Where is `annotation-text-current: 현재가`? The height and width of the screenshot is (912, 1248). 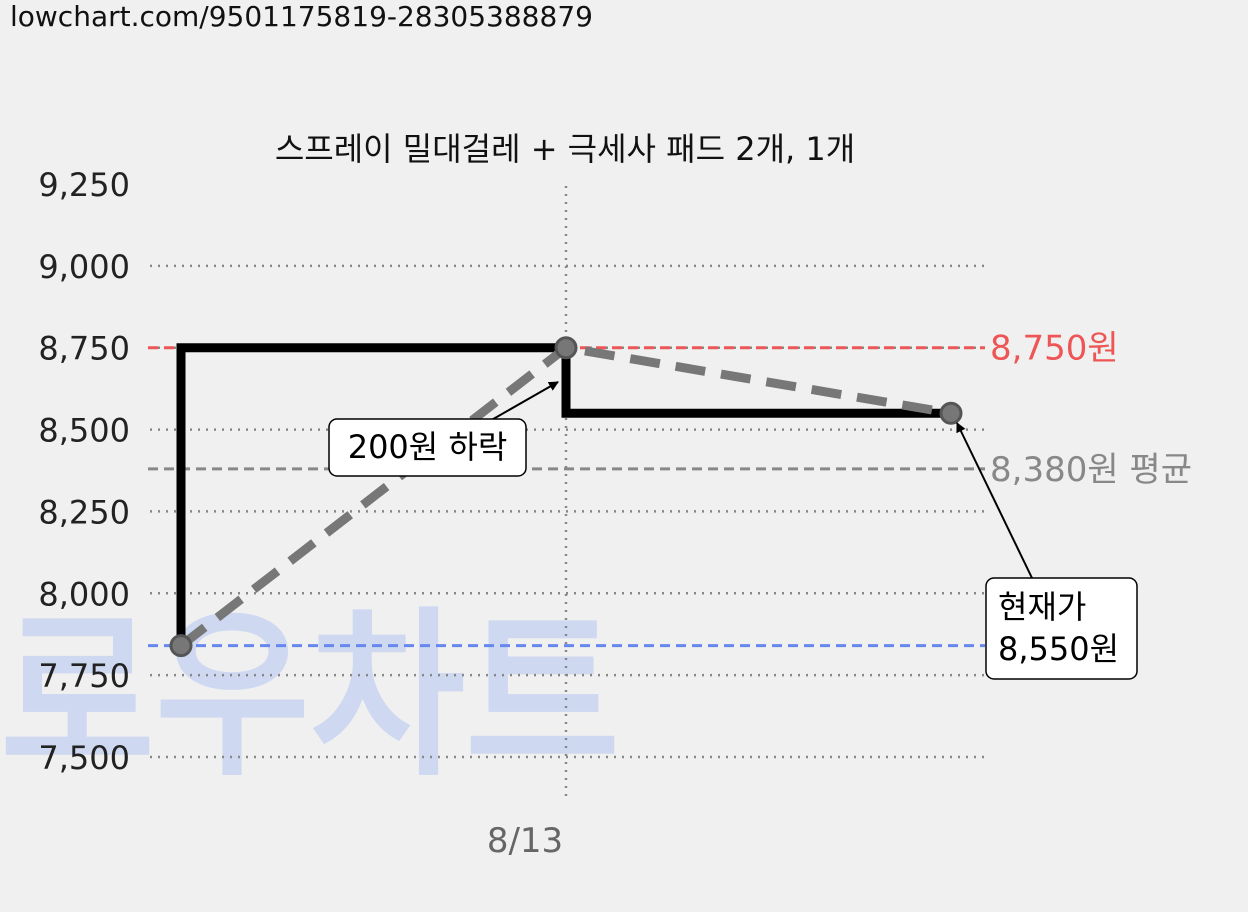 annotation-text-current: 현재가 is located at coordinates (1042, 607).